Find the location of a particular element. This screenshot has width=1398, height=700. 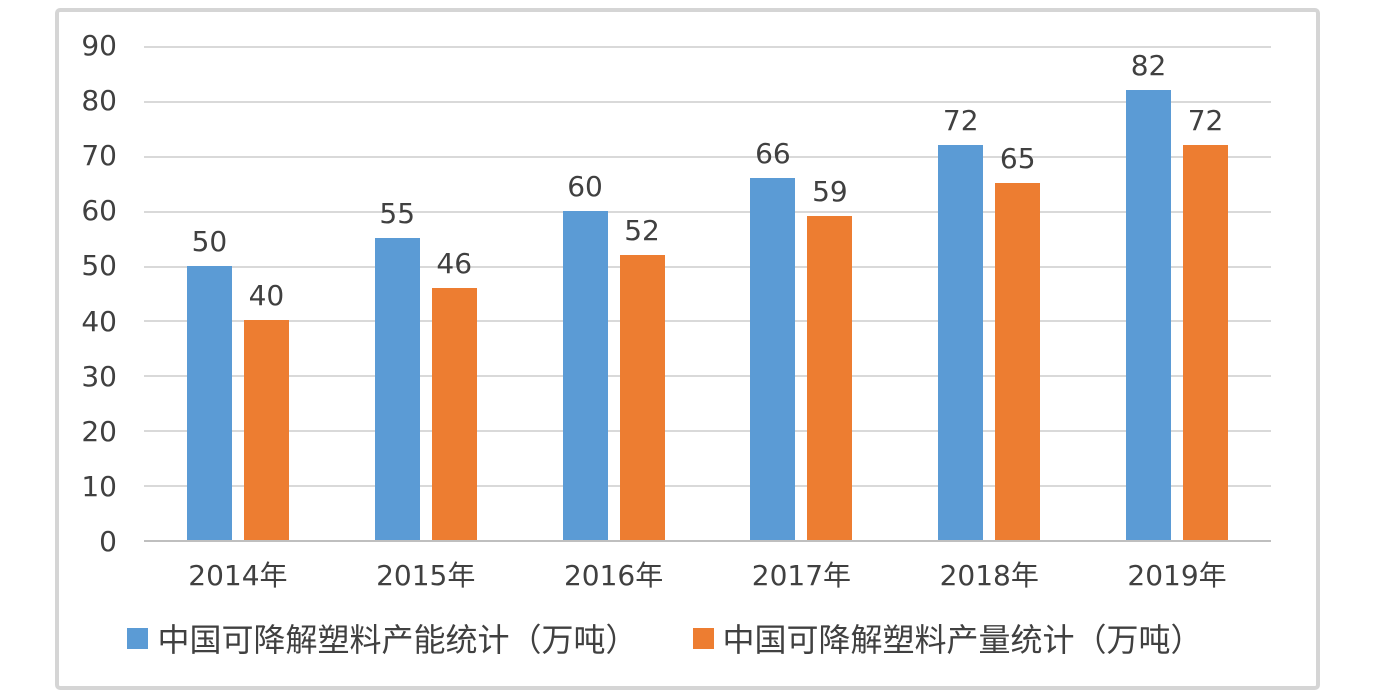

y-tick-label: 30 is located at coordinates (99, 376).